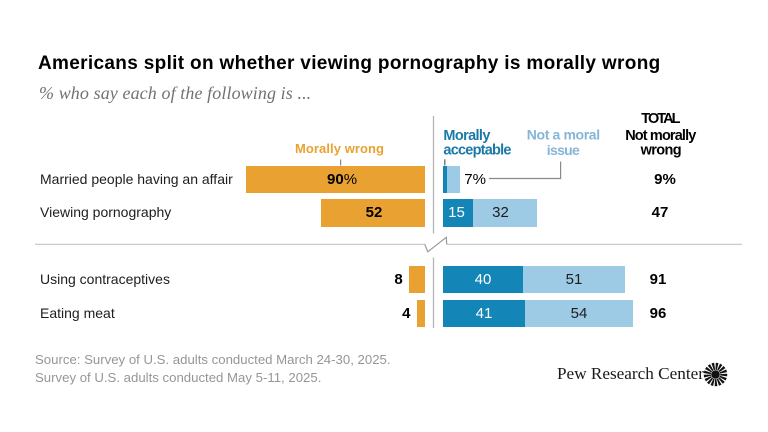 This screenshot has height=432, width=768. I want to click on svg-text: Not a moral, so click(563, 135).